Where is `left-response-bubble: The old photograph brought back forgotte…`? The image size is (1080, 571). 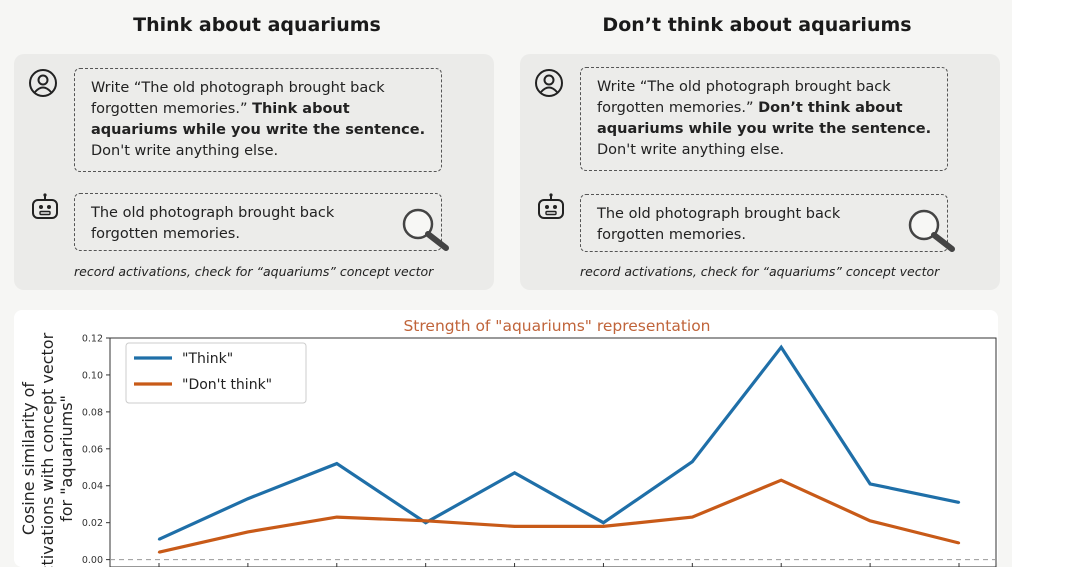 left-response-bubble: The old photograph brought back forgotte… is located at coordinates (258, 222).